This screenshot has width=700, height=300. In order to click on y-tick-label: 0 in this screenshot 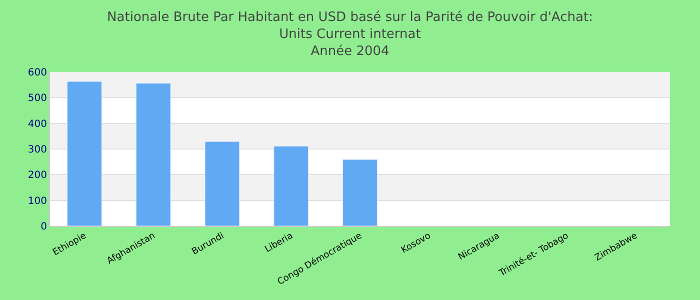, I will do `click(43, 227)`.